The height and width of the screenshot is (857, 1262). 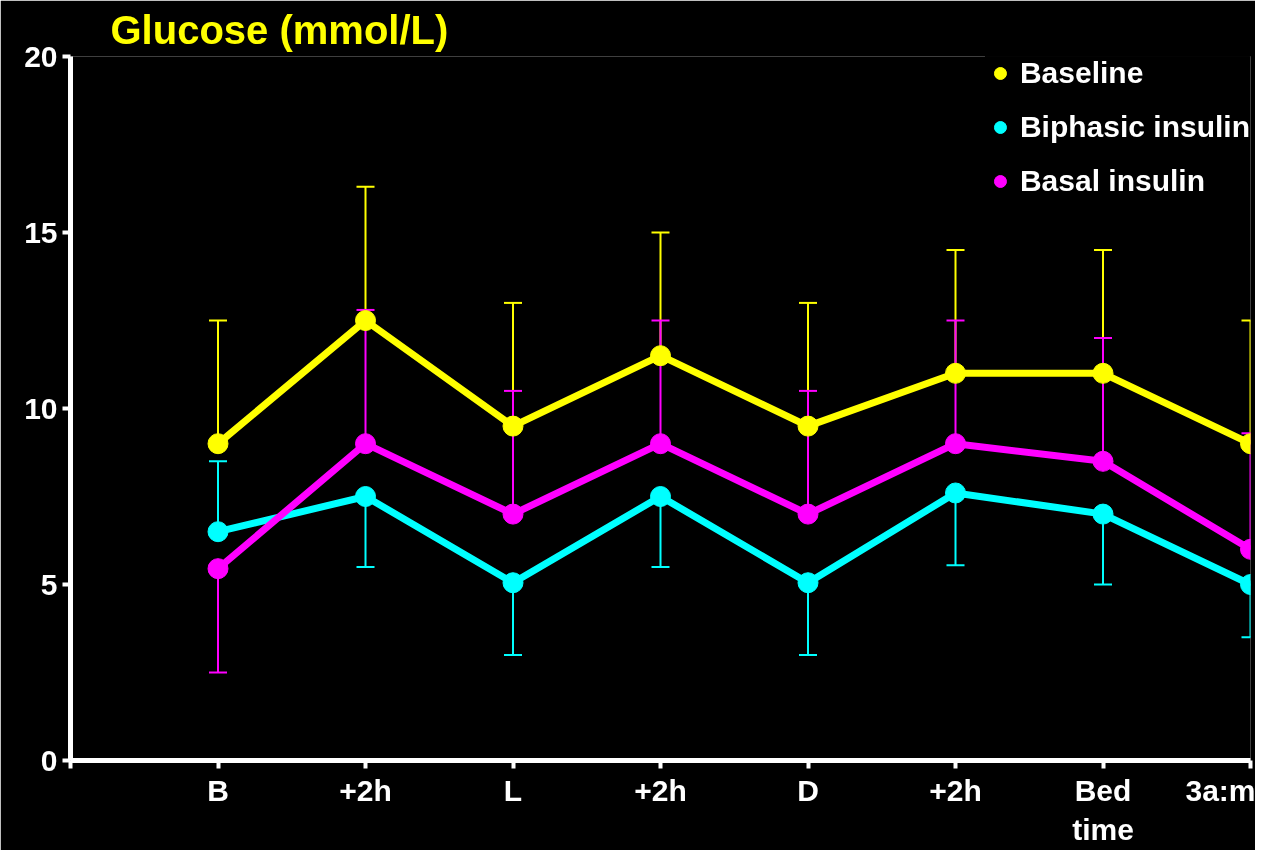 What do you see at coordinates (1220, 790) in the screenshot?
I see `x-tick-label: 3a:m` at bounding box center [1220, 790].